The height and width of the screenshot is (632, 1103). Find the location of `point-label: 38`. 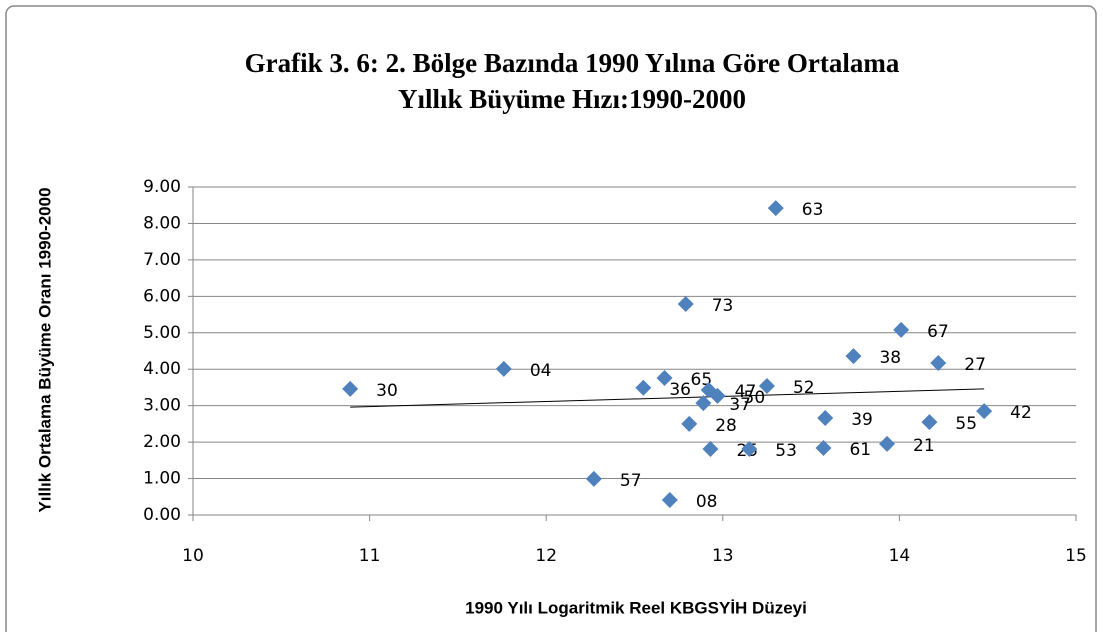

point-label: 38 is located at coordinates (890, 358).